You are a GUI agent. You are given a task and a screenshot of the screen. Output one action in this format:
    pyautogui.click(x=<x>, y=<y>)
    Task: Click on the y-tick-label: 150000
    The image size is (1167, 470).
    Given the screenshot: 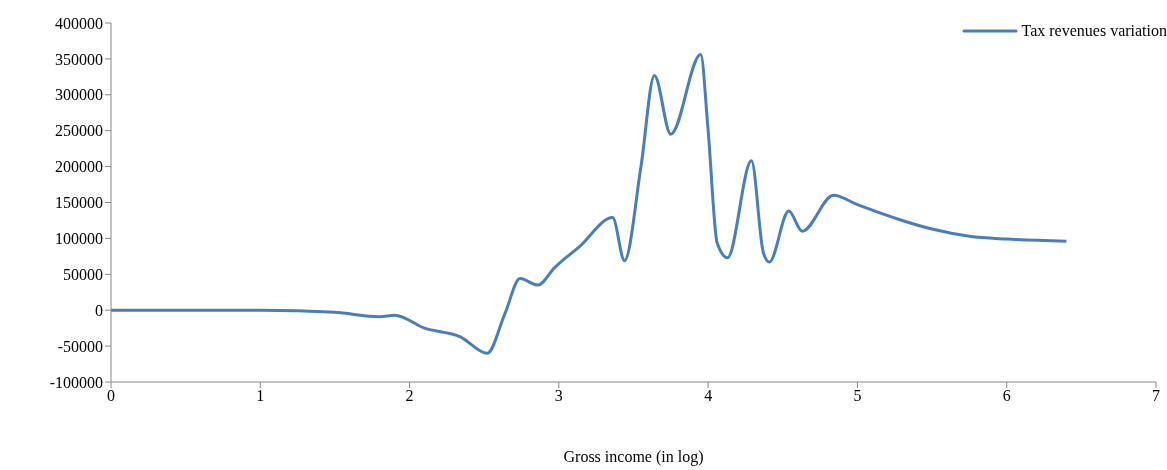 What is the action you would take?
    pyautogui.click(x=79, y=203)
    